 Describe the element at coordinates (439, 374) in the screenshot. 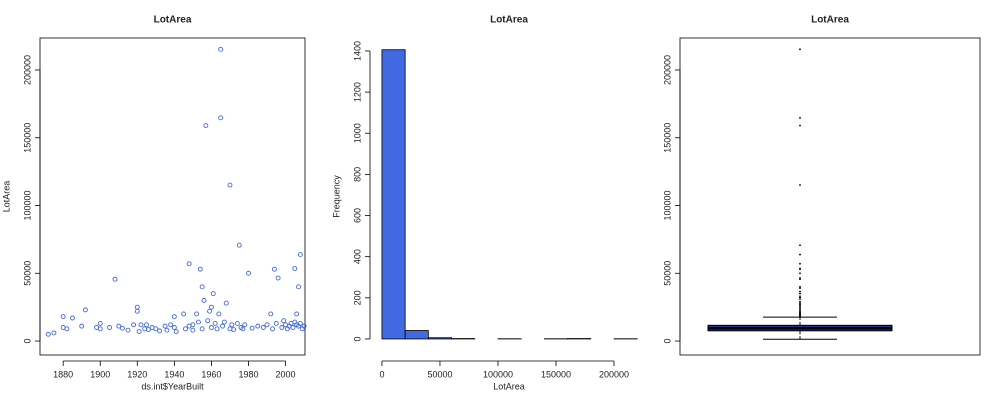

I see `x-tick-label: 50000` at that location.